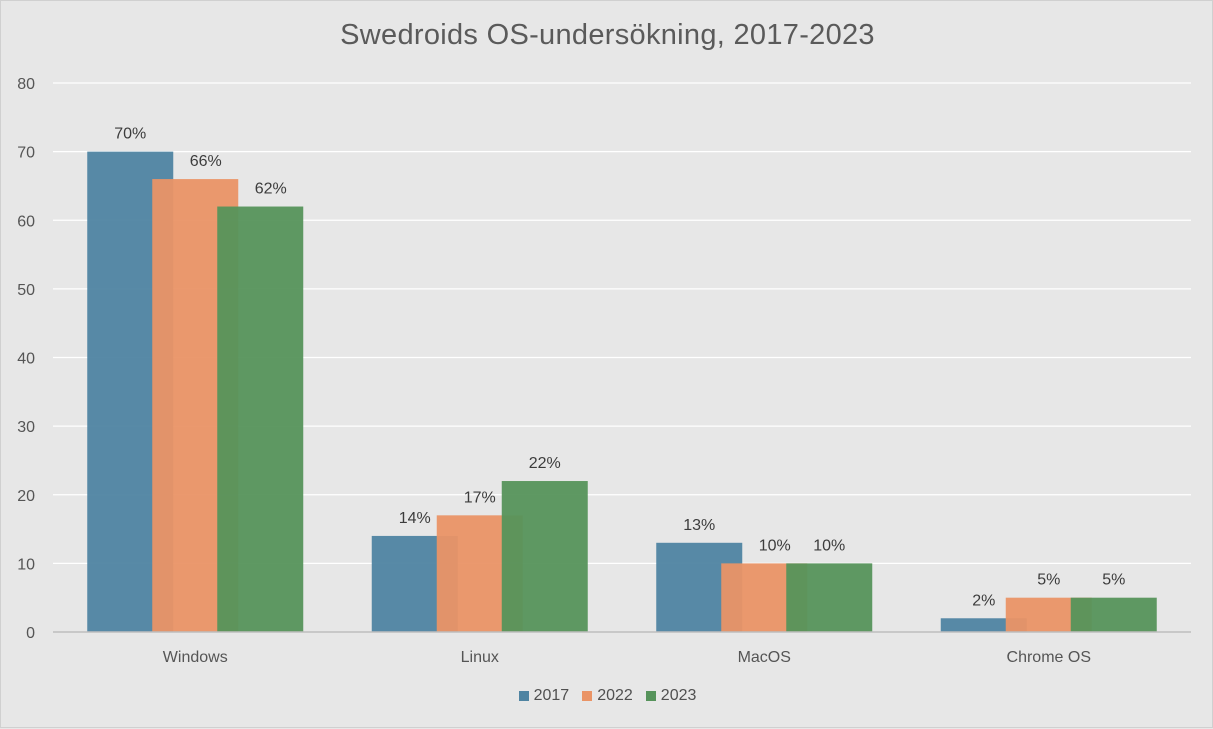 The width and height of the screenshot is (1213, 729). I want to click on legend-label: 2017, so click(551, 695).